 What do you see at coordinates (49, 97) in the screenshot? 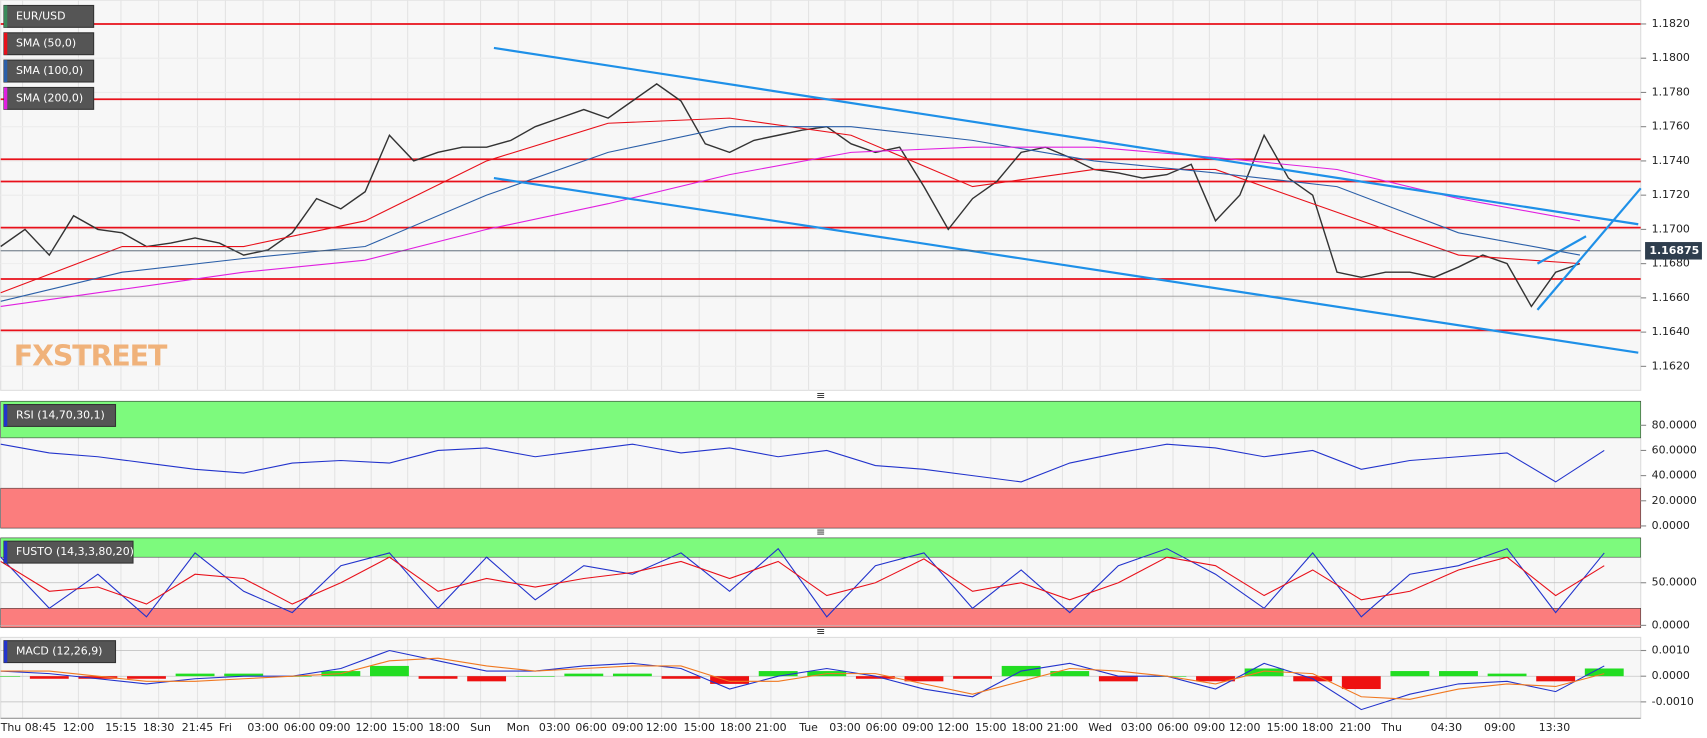
I see `legend-label: SMA (200,0)` at bounding box center [49, 97].